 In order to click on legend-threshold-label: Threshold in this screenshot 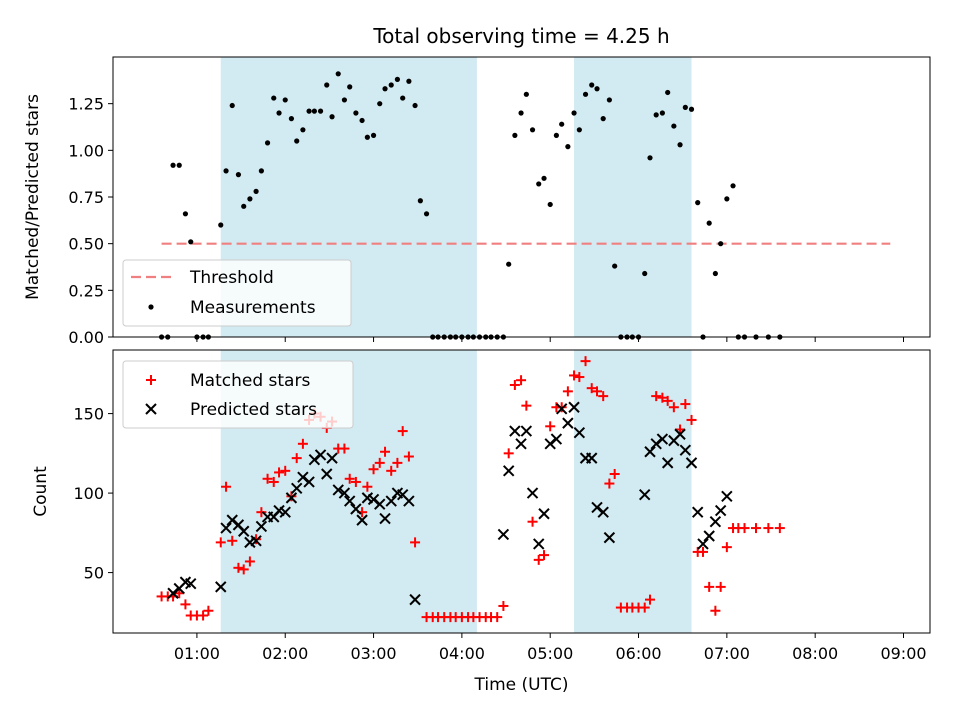, I will do `click(231, 278)`.